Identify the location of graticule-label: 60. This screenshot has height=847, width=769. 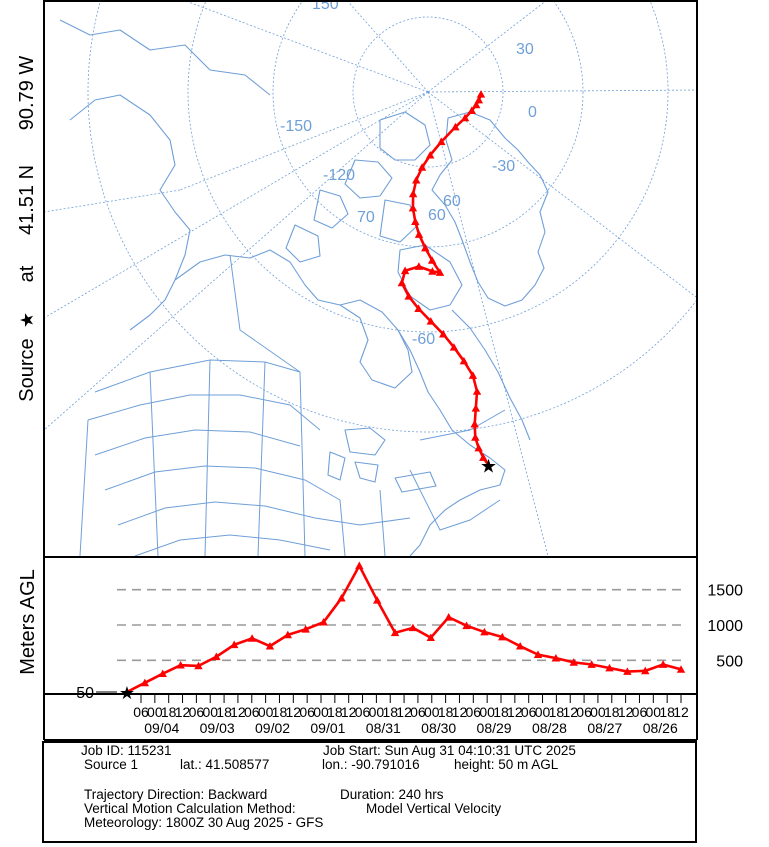
(452, 201).